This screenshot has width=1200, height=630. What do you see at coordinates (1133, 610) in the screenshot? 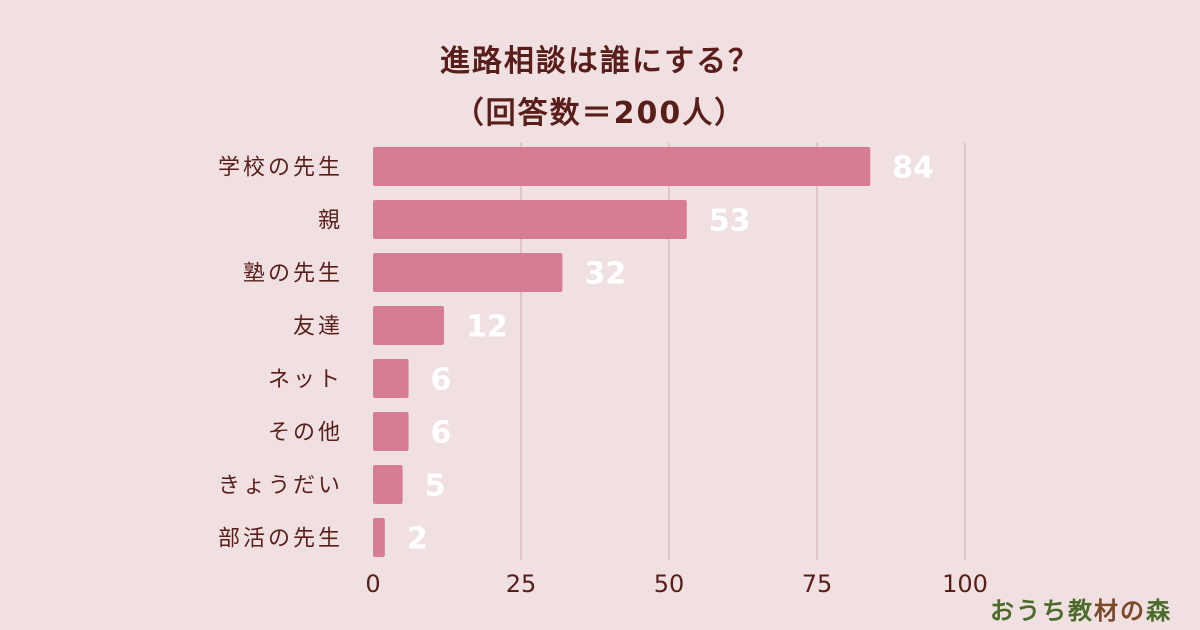
I see `watermark-char: の` at bounding box center [1133, 610].